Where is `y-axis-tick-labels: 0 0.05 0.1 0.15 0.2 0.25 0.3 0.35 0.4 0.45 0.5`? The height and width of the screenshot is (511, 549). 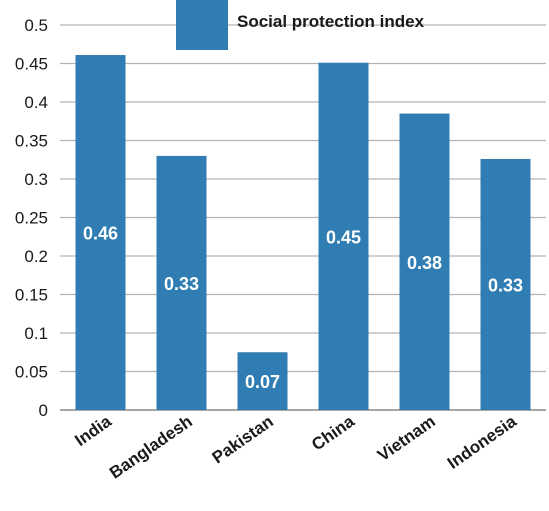 y-axis-tick-labels: 0 0.05 0.1 0.15 0.2 0.25 0.3 0.35 0.4 0.45 0.5 is located at coordinates (31, 218).